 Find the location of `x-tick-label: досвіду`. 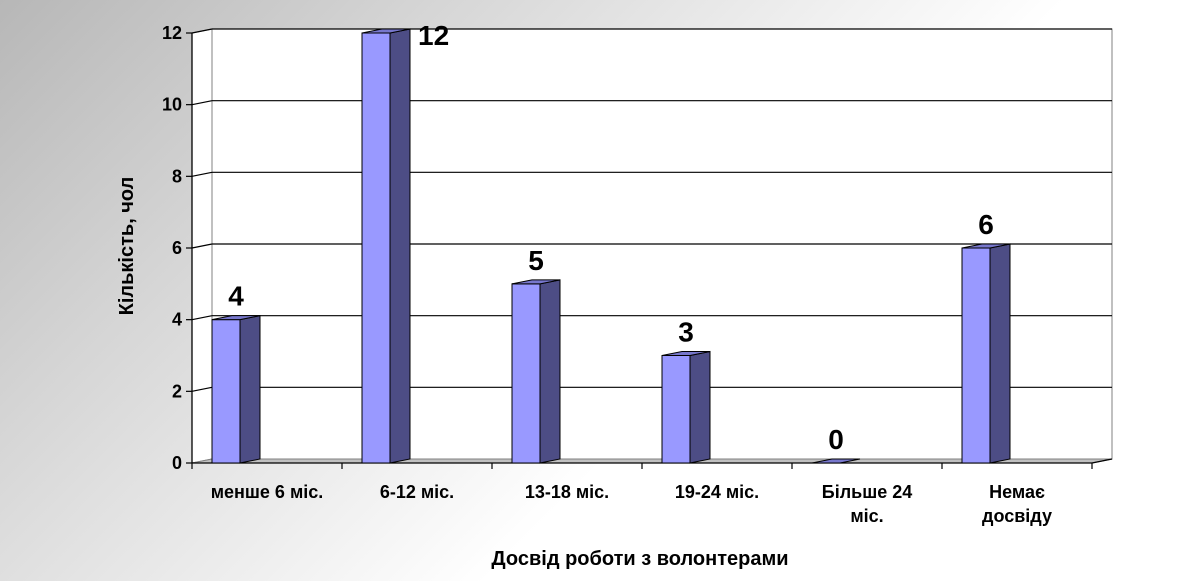

x-tick-label: досвіду is located at coordinates (1017, 516).